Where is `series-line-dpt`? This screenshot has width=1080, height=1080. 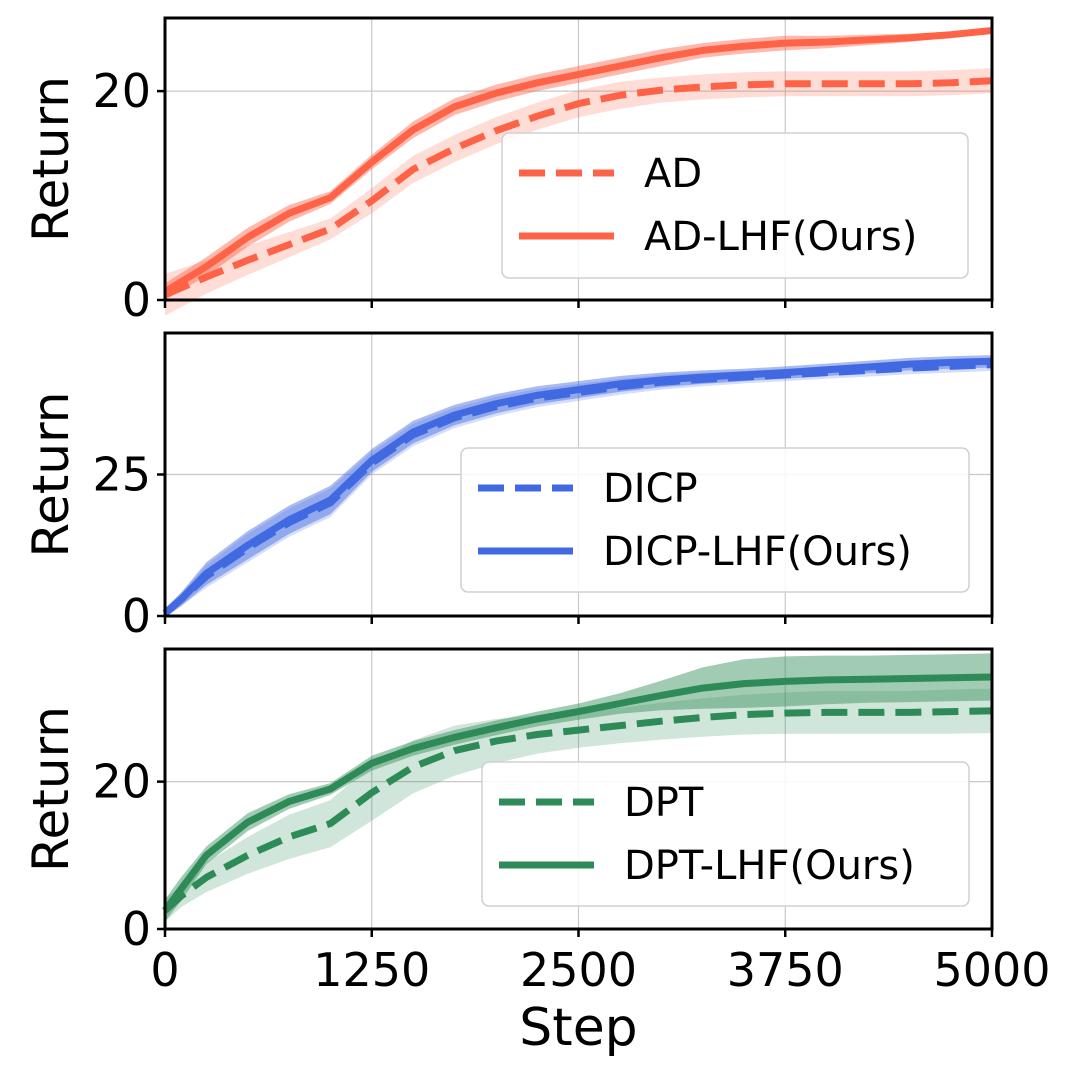
series-line-dpt is located at coordinates (577, 810).